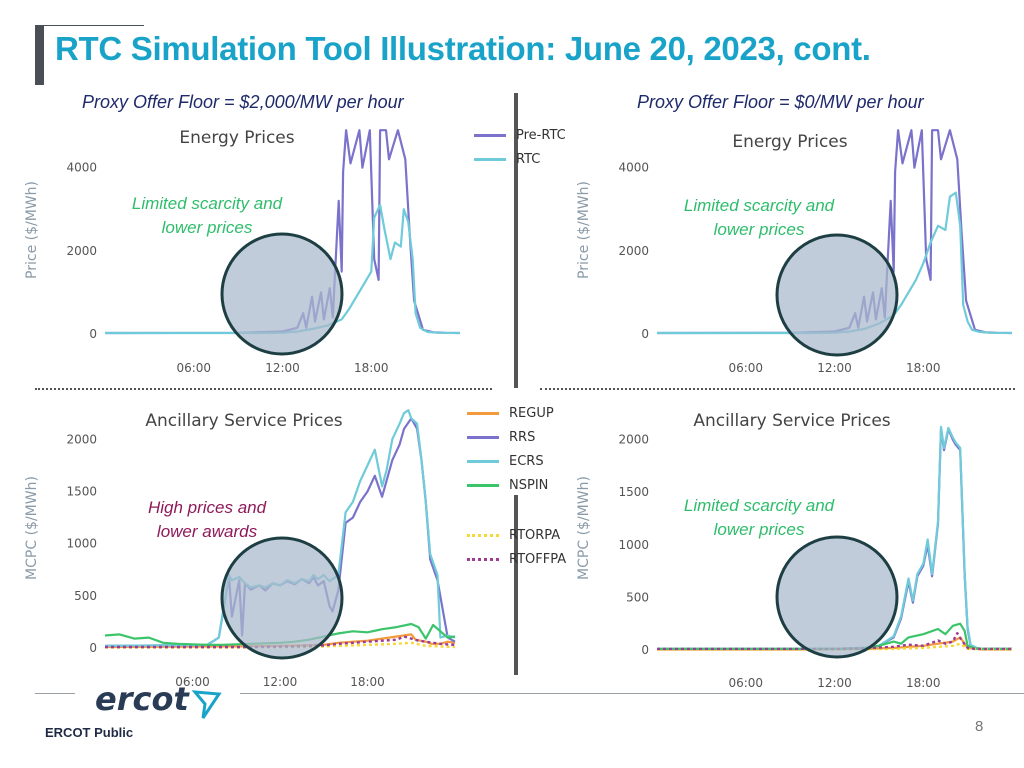  I want to click on as_right-xtick-2: 18:00, so click(923, 683).